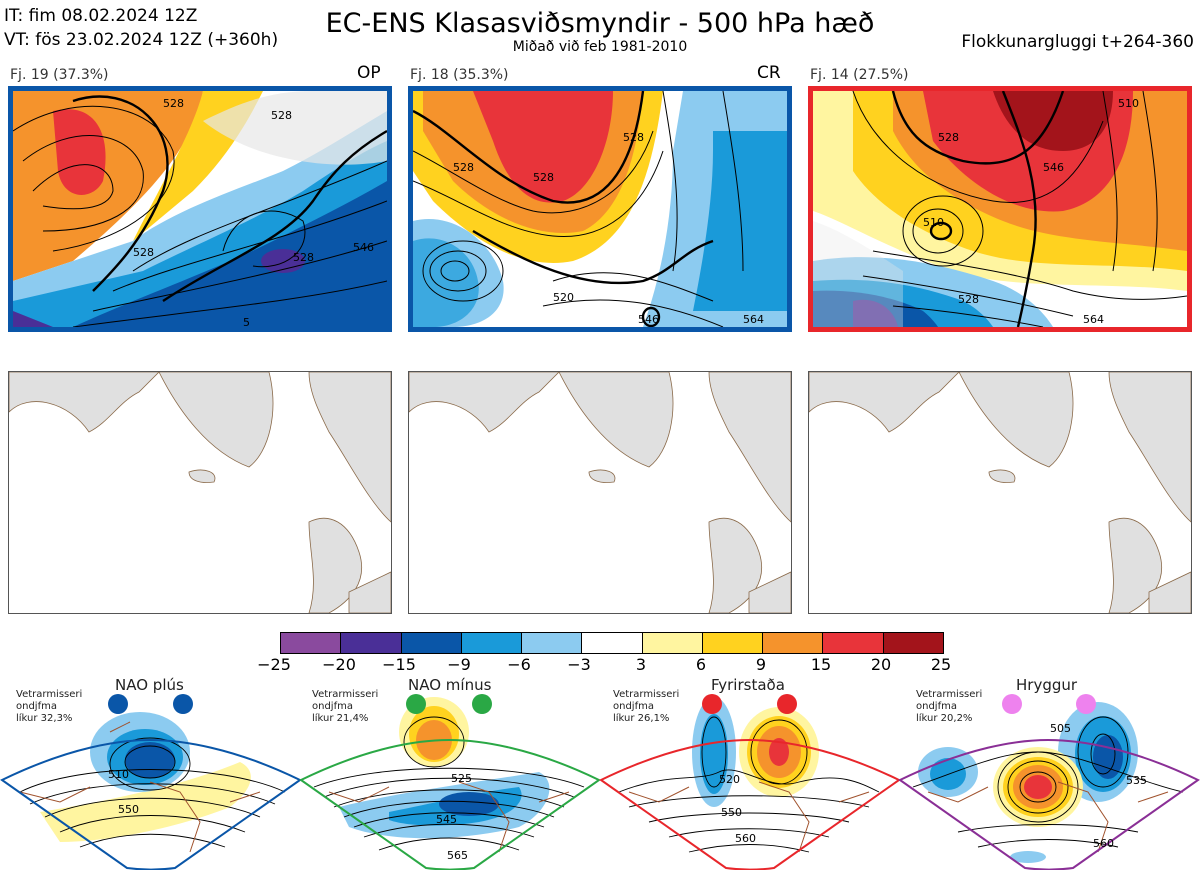  Describe the element at coordinates (941, 664) in the screenshot. I see `colorbar-tick: 25` at that location.